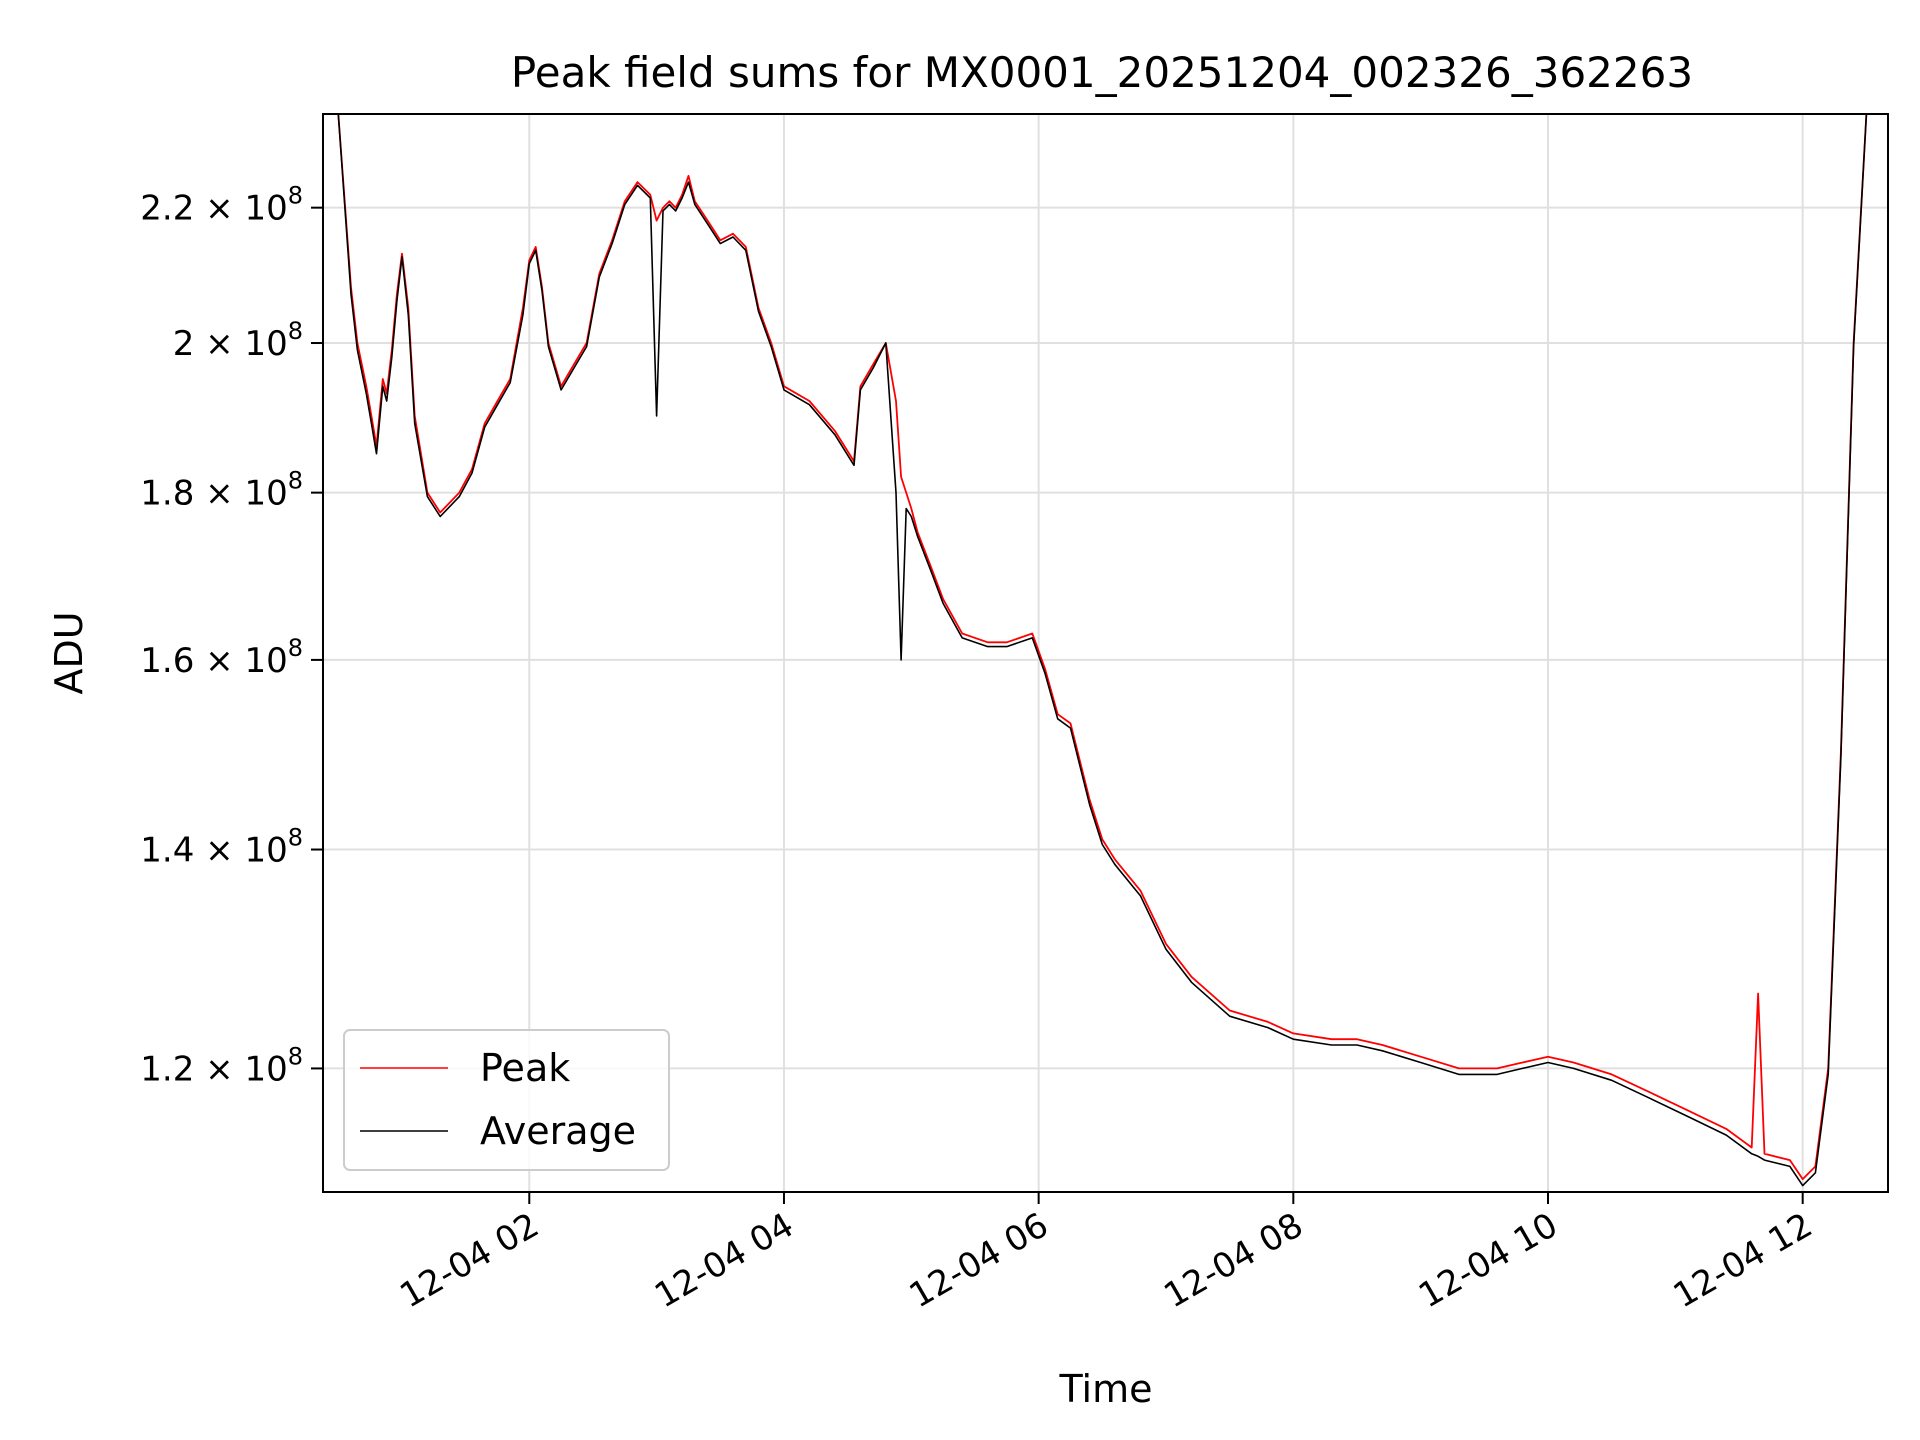 The width and height of the screenshot is (1920, 1440). Describe the element at coordinates (221, 490) in the screenshot. I see `y-tick-label-3: 1.8 × 108` at that location.